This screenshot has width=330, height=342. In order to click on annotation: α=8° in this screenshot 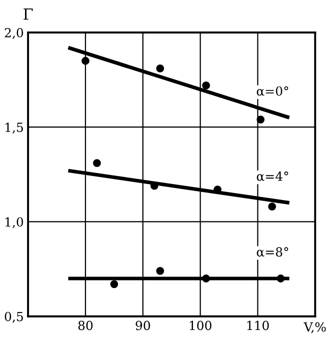, I will do `click(272, 252)`.